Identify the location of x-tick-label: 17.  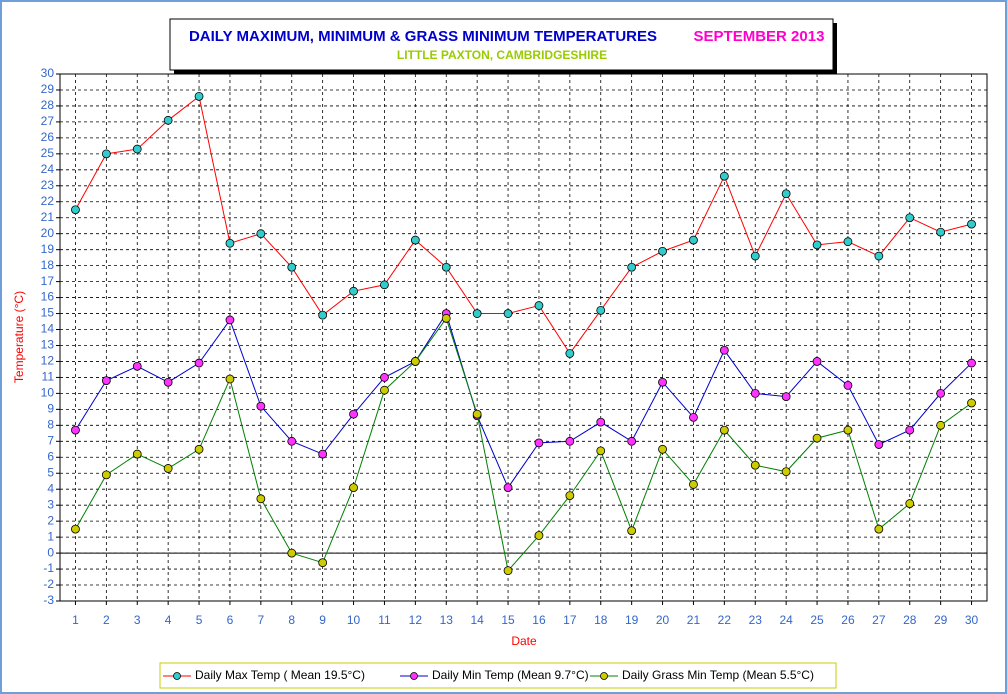
(570, 620).